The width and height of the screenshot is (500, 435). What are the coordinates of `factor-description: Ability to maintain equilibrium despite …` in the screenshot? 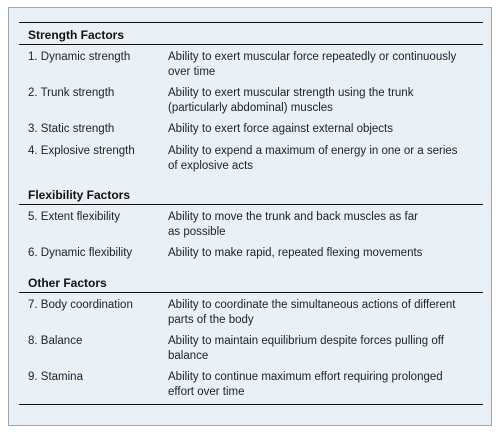 It's located at (324, 349).